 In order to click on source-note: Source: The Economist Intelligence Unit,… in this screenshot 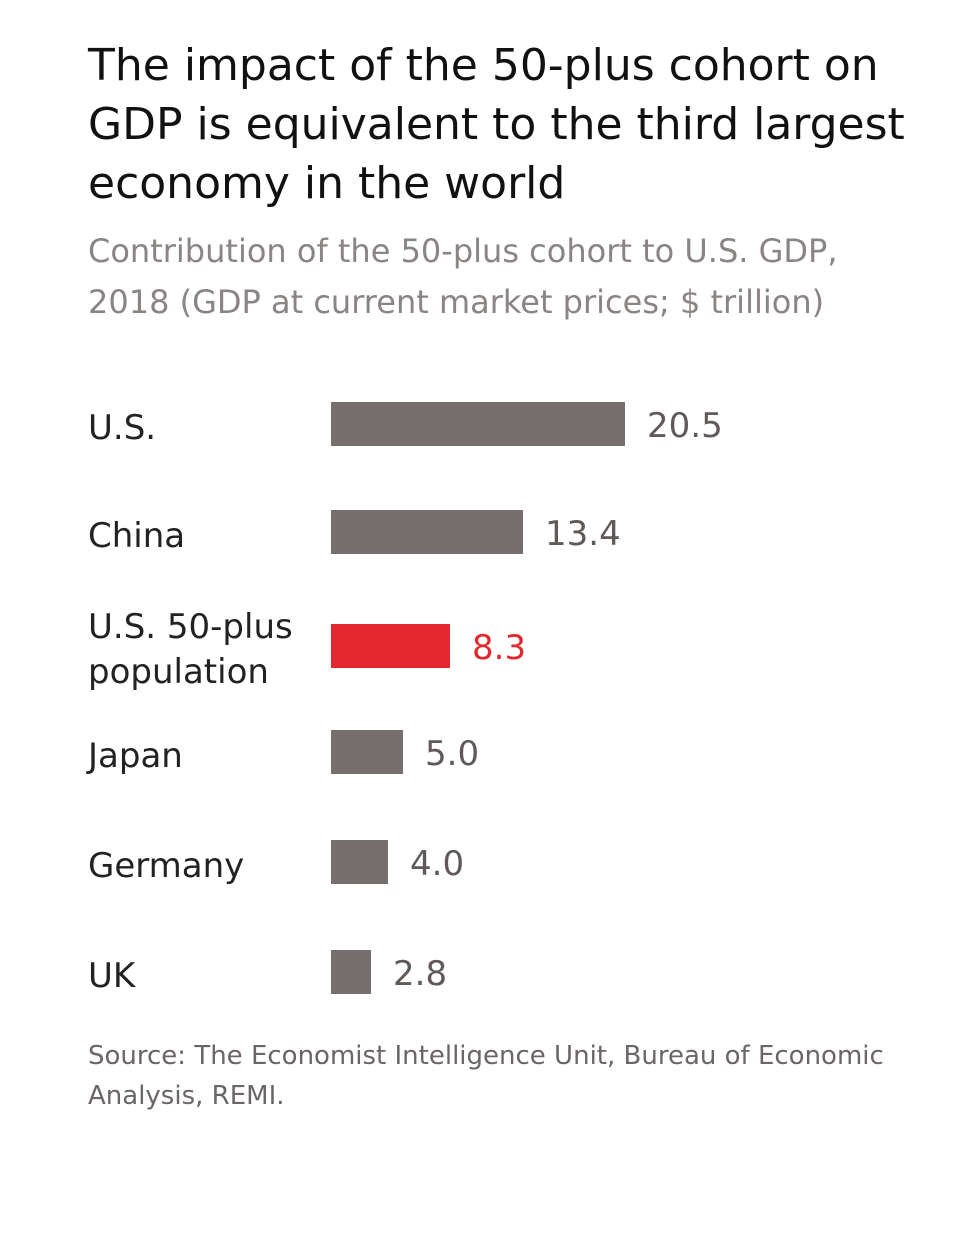, I will do `click(486, 1076)`.